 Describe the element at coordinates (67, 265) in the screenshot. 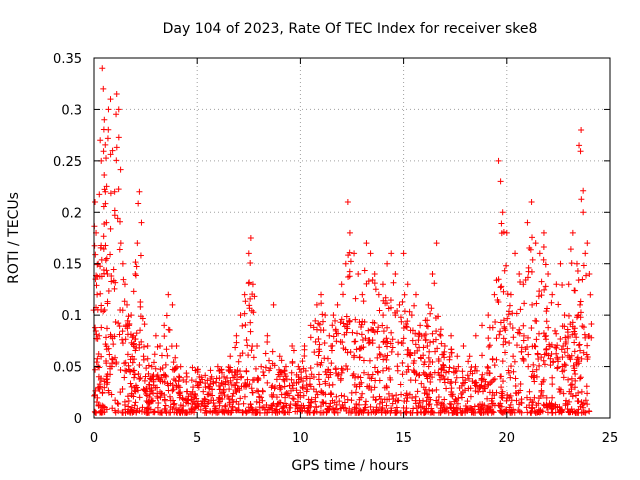

I see `y-tick-label: 0.15` at that location.